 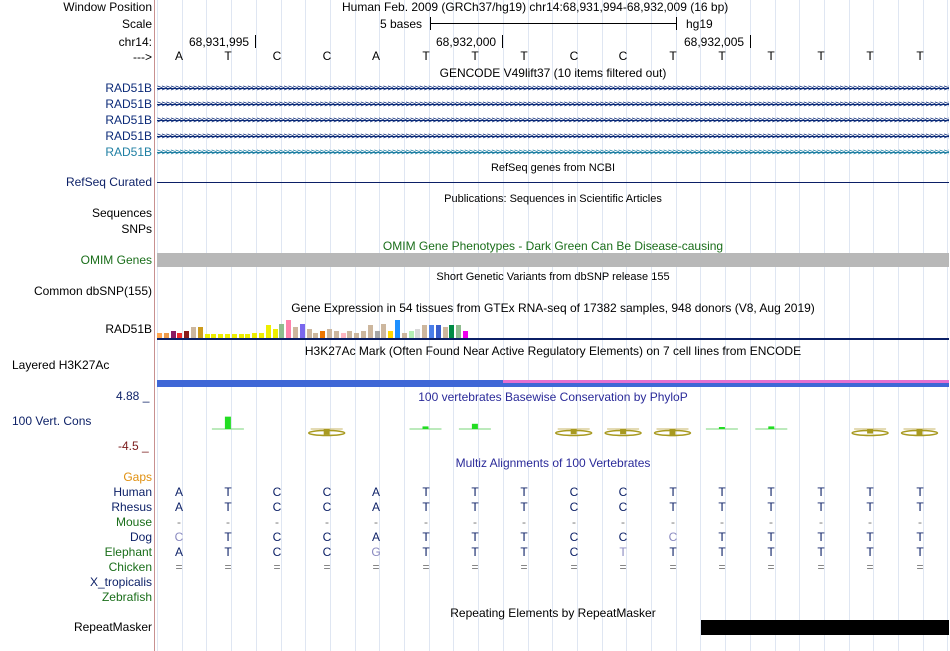 I want to click on omim-genes-label: OMIM Genes, so click(x=116, y=260).